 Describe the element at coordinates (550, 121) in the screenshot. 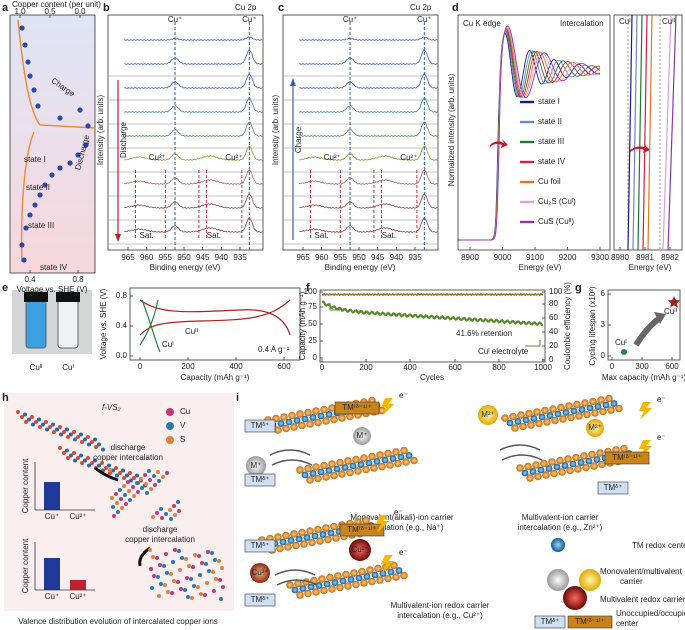

I see `legend-label: state II` at that location.